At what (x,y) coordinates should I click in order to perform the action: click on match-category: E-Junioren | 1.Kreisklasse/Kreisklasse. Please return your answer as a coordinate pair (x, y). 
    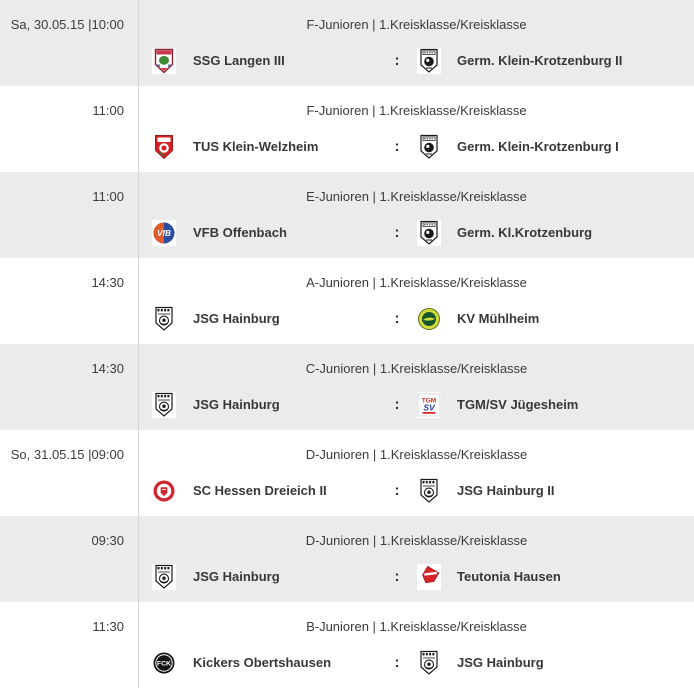
    Looking at the image, I should click on (416, 196).